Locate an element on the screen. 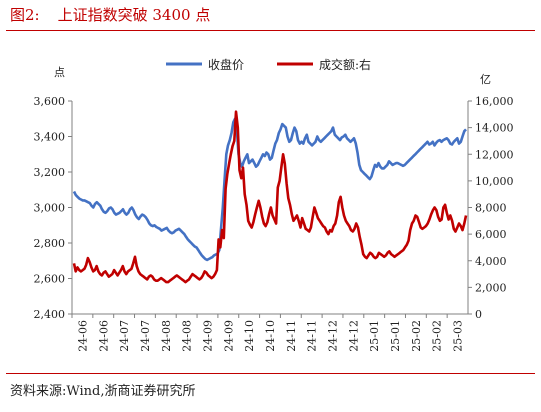  right-tick-label: 14,000 is located at coordinates (494, 128).